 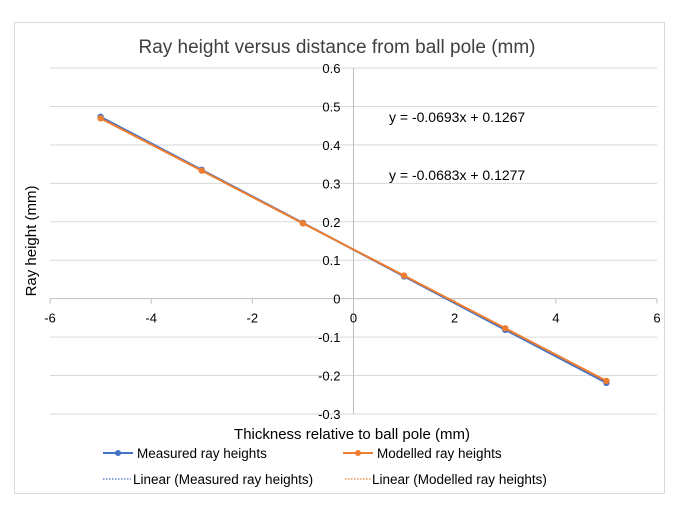 What do you see at coordinates (329, 414) in the screenshot?
I see `y-tick-label: -0.3` at bounding box center [329, 414].